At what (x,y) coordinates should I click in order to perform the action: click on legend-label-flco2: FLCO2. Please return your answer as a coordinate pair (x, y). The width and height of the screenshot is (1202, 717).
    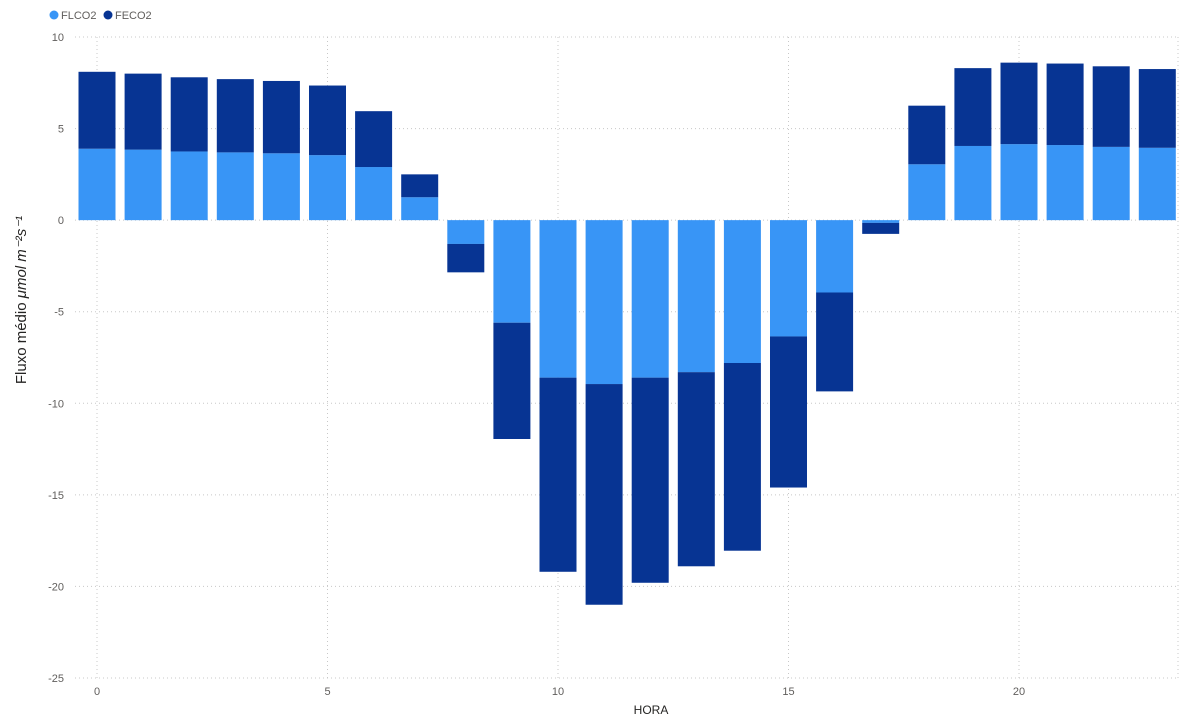
    Looking at the image, I should click on (78, 16).